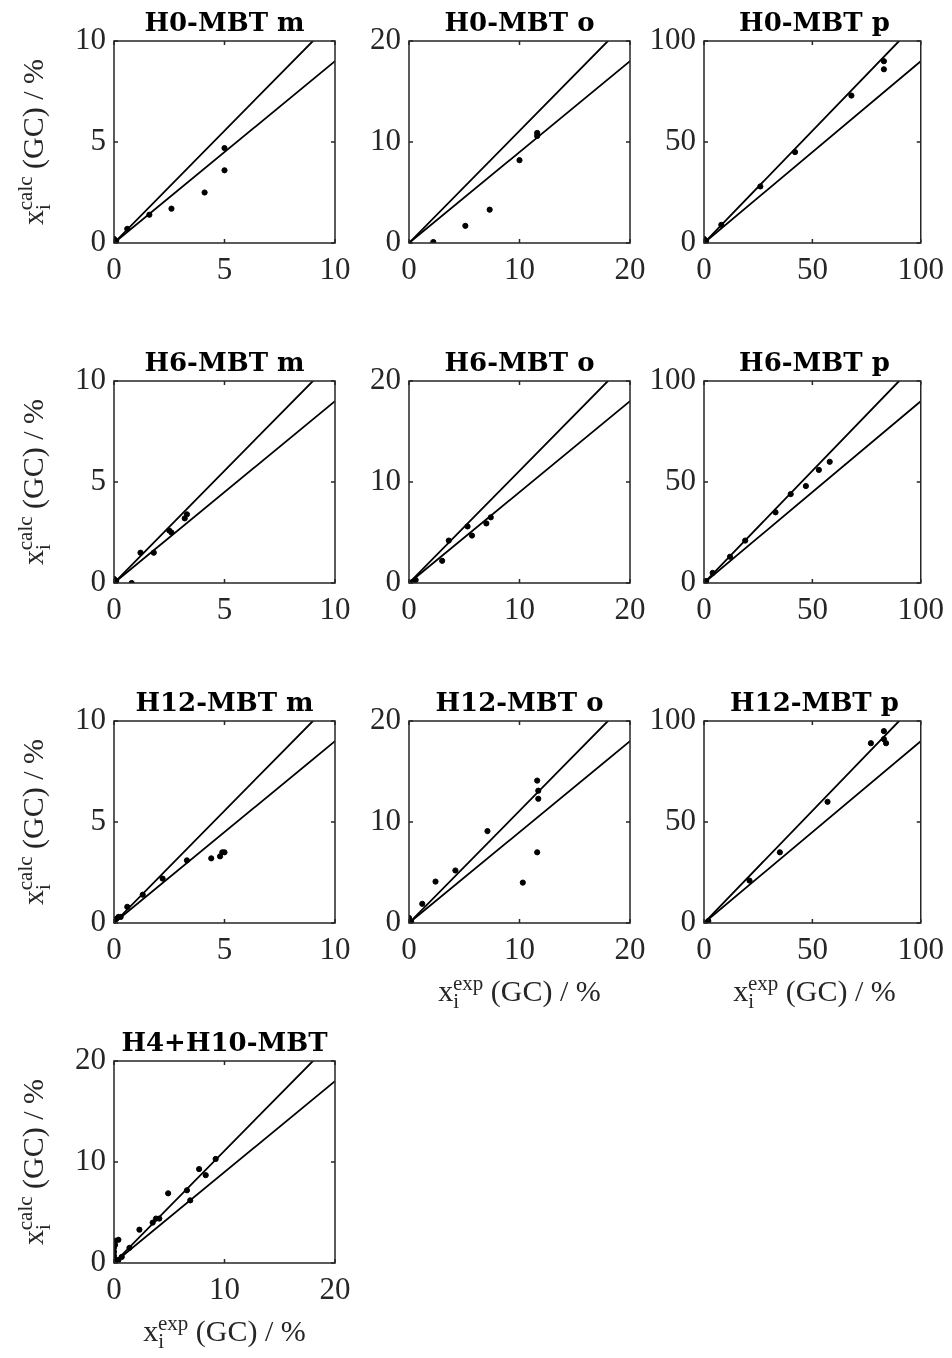 The image size is (952, 1358). I want to click on chart-title: H6-MBT m, so click(224, 362).